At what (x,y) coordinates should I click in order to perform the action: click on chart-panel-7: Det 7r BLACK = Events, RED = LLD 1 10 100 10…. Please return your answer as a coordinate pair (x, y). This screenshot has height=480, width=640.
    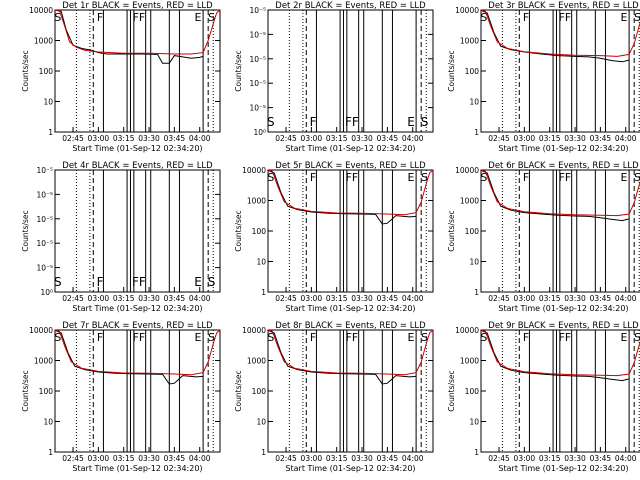
    Looking at the image, I should click on (121, 397).